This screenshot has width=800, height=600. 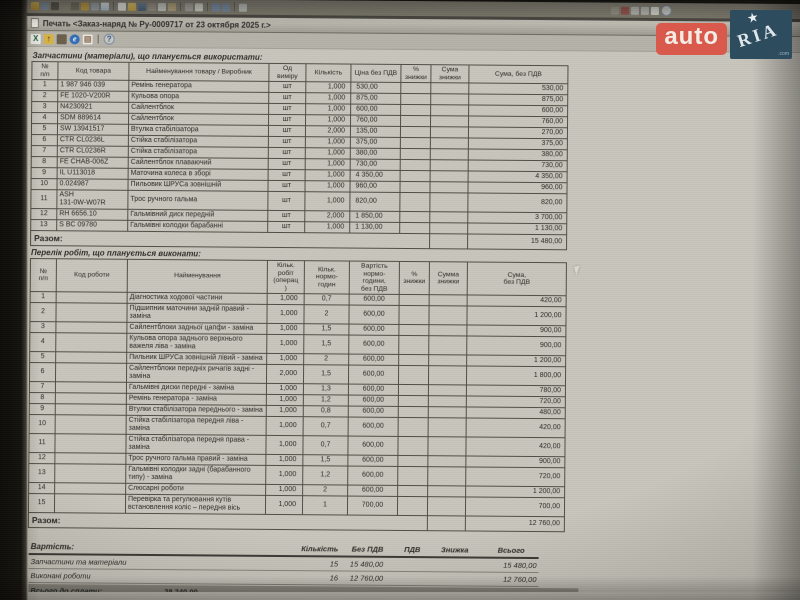 I want to click on table-cell: RH 6656.10, so click(x=92, y=214).